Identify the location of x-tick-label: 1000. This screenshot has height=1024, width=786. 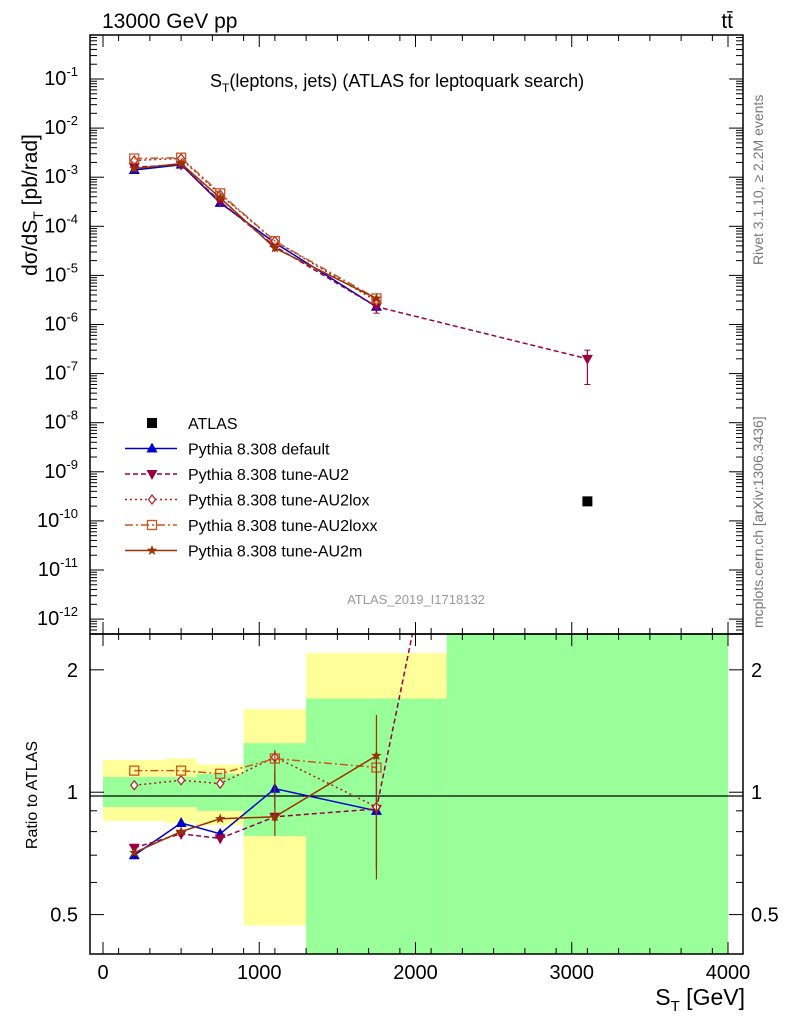
(259, 973).